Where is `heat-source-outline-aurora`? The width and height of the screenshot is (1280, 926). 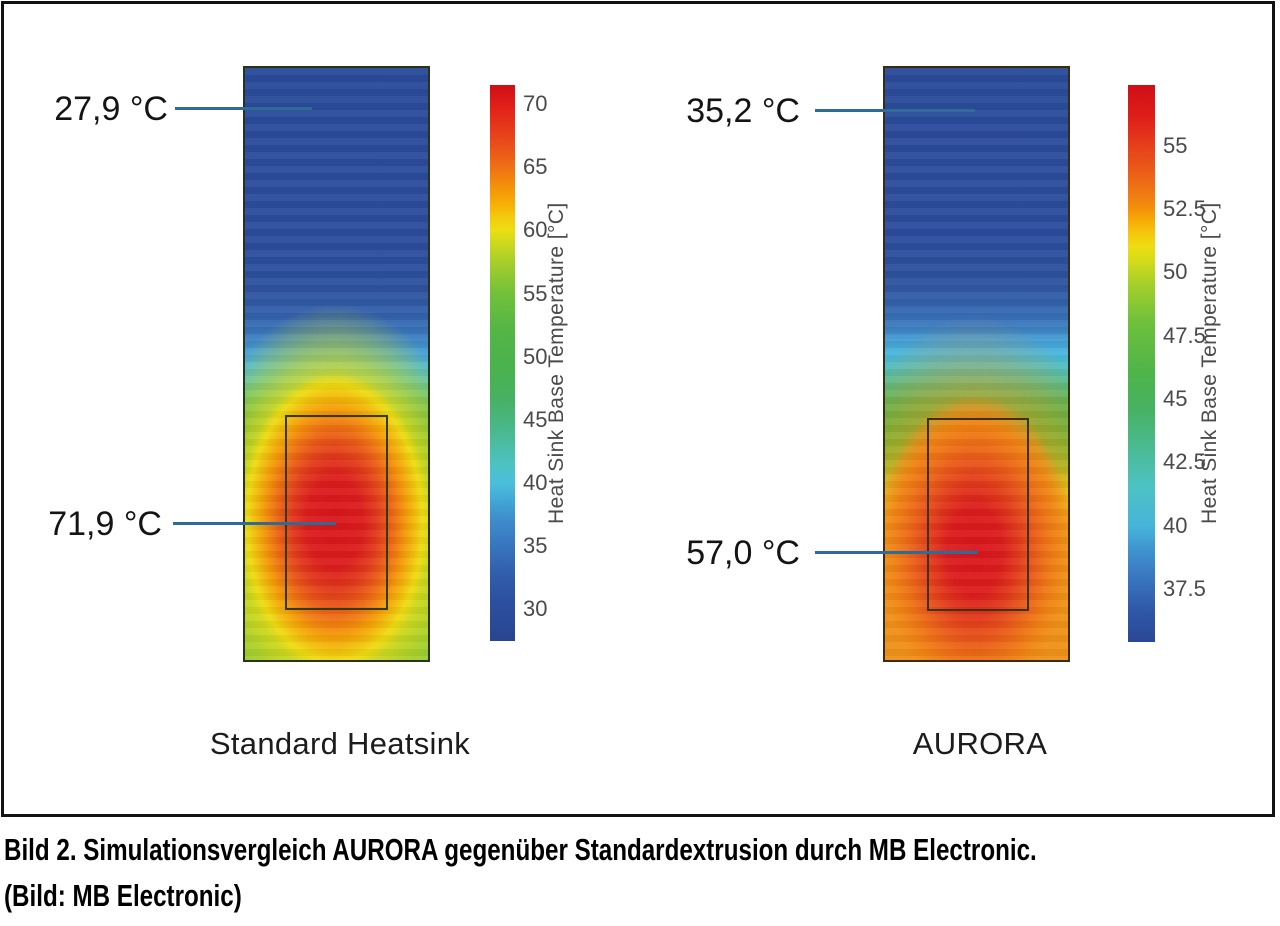 heat-source-outline-aurora is located at coordinates (978, 514).